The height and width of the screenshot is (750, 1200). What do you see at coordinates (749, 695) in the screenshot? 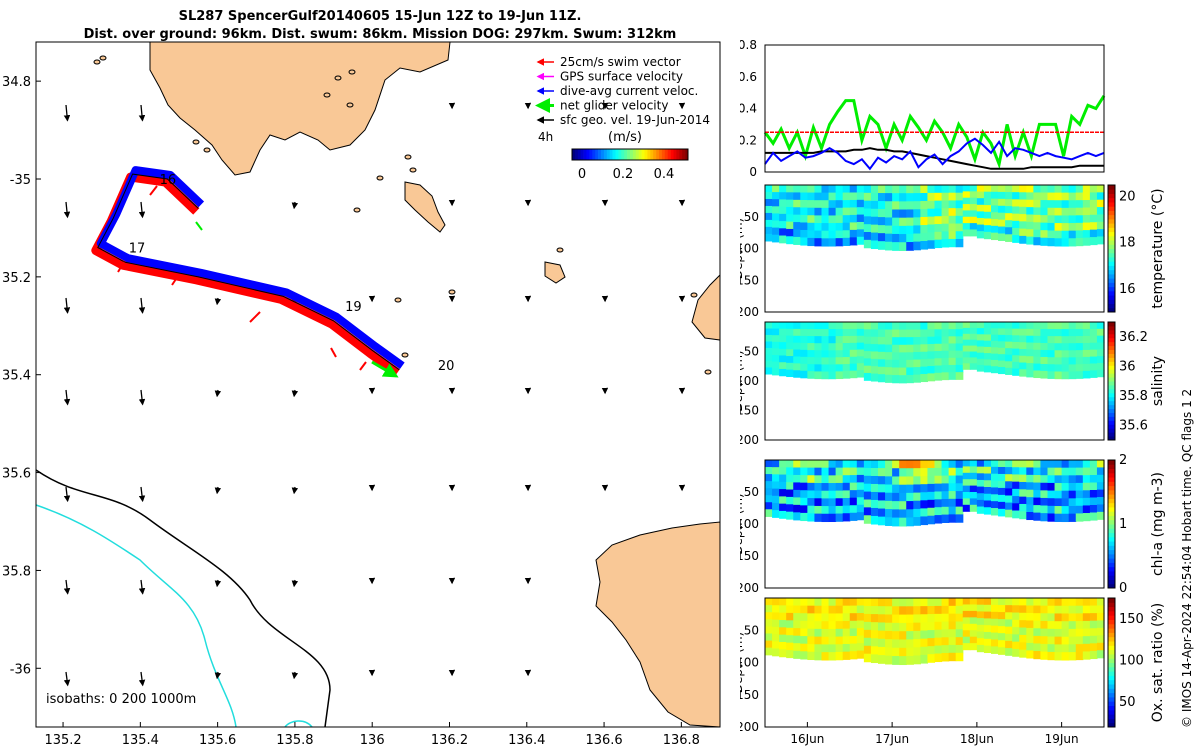
I see `depth-tick-label: 150` at bounding box center [749, 695].